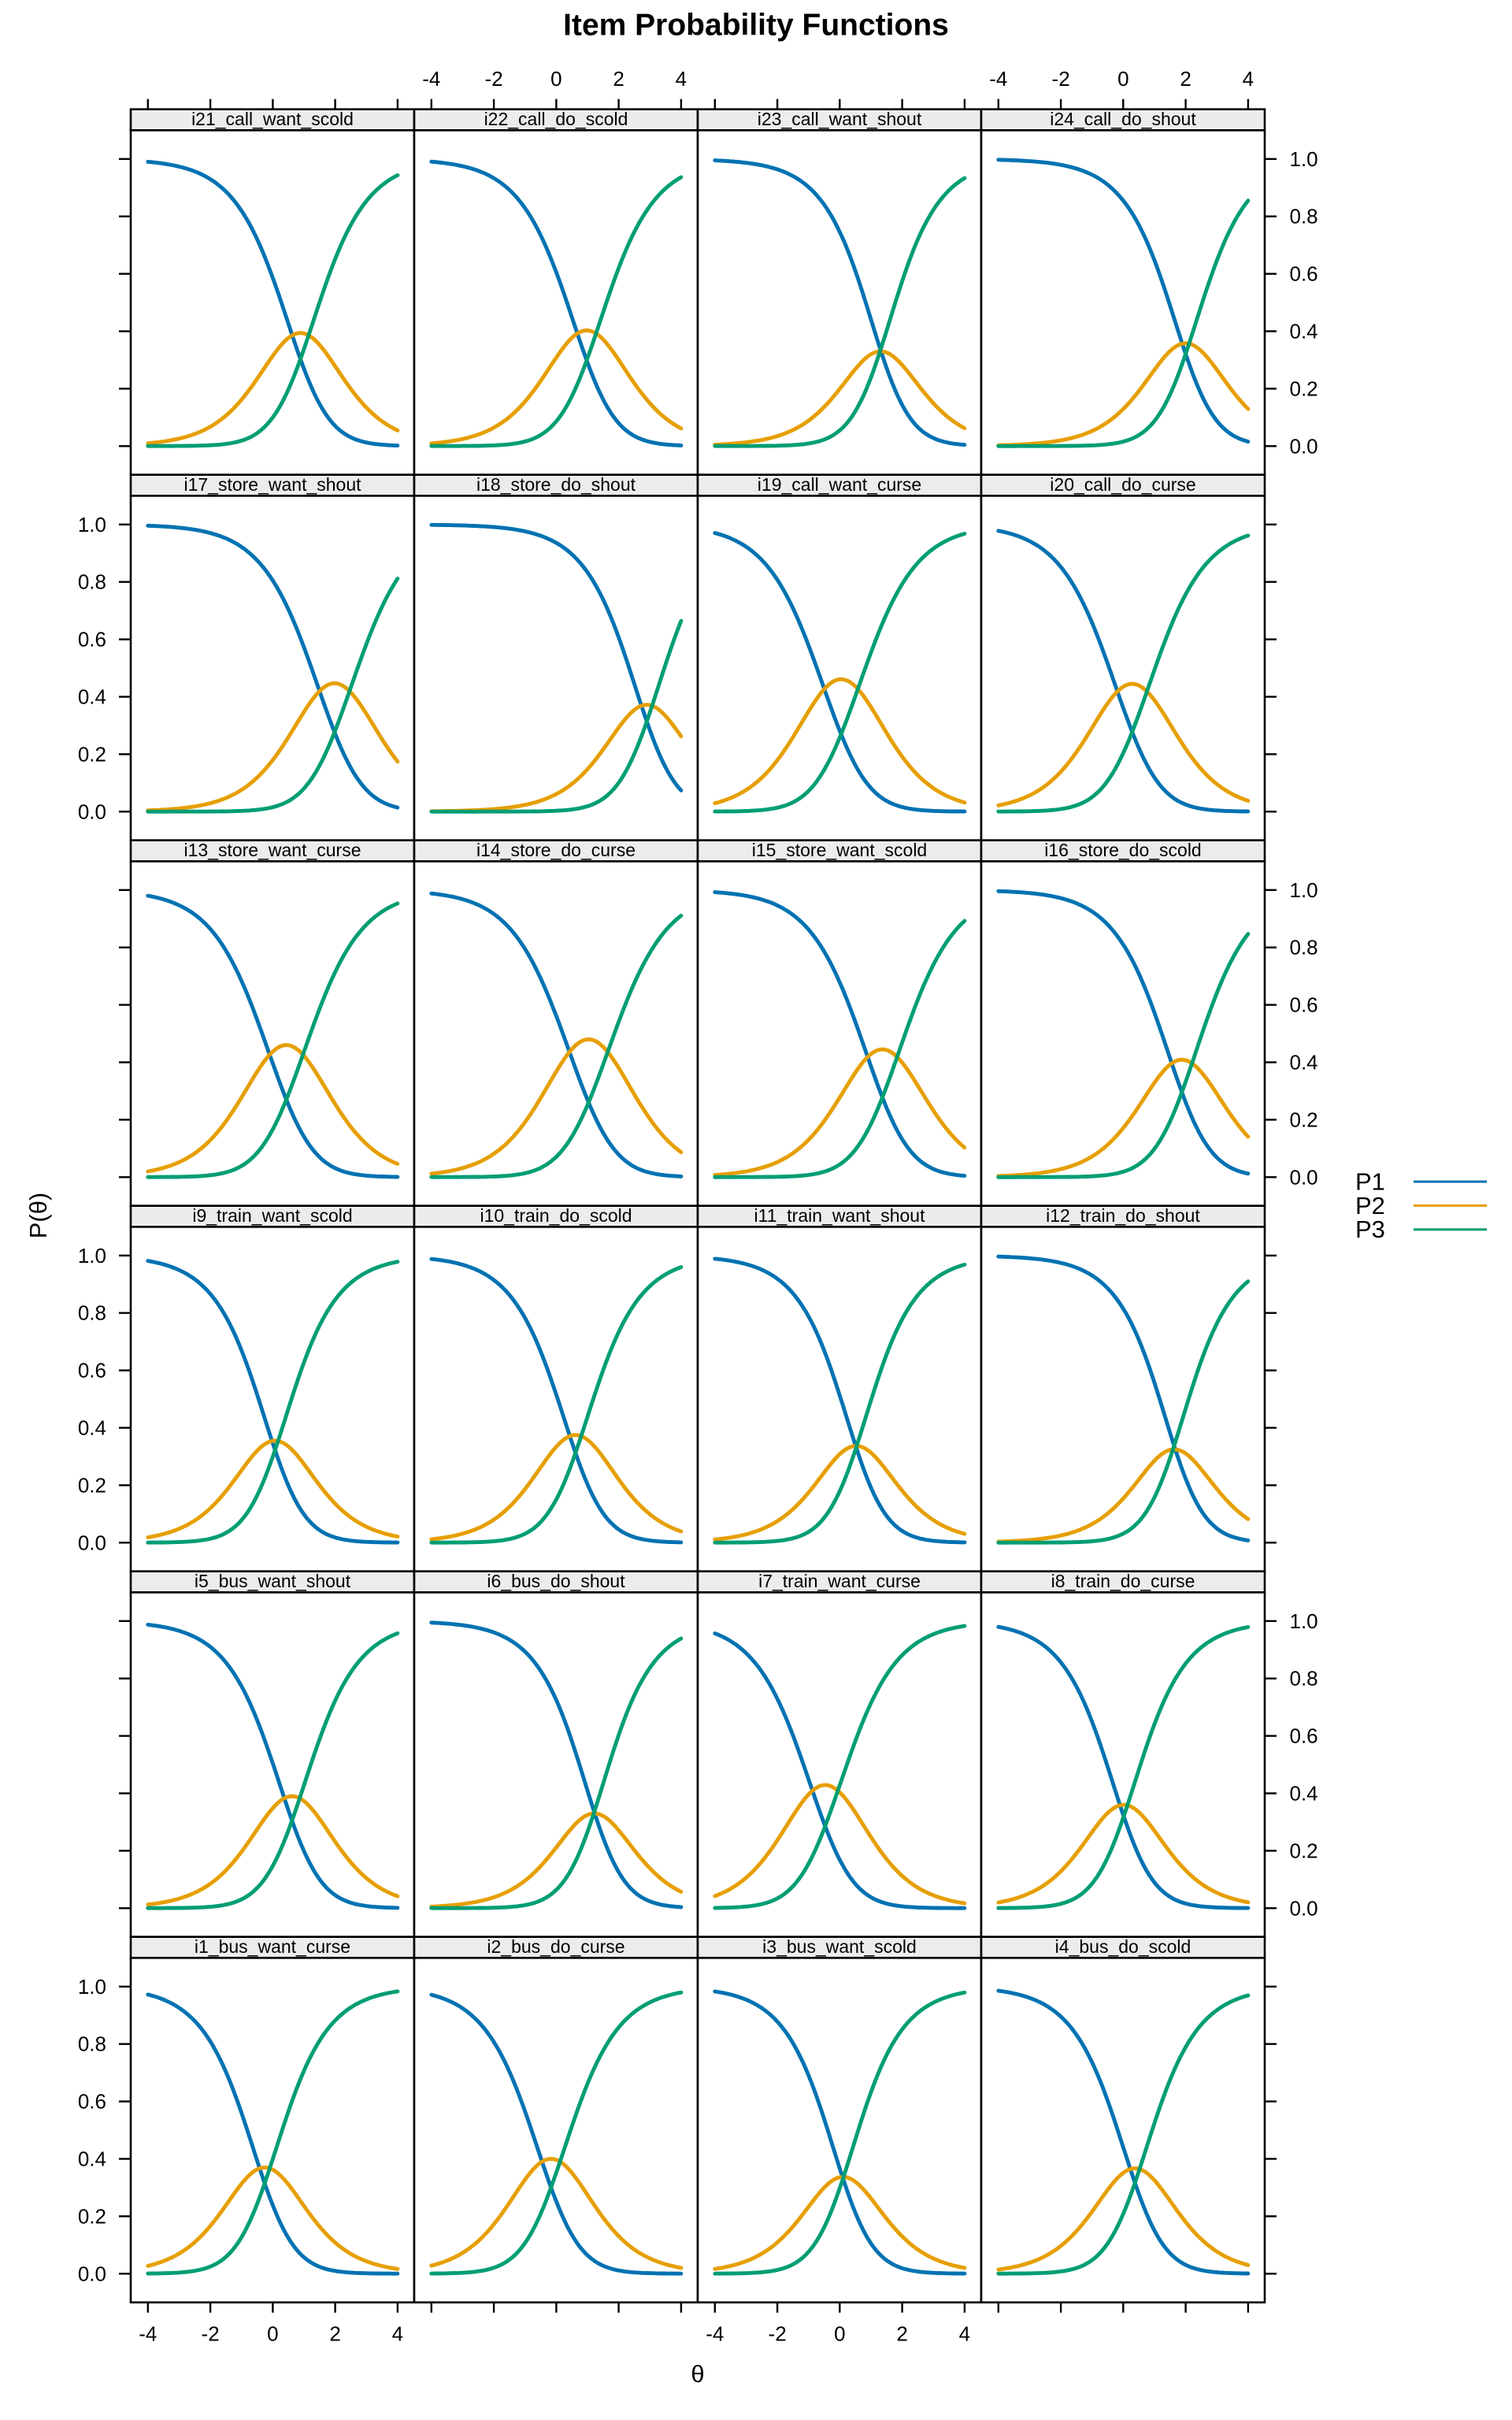 The width and height of the screenshot is (1512, 2420). What do you see at coordinates (1123, 119) in the screenshot?
I see `svg-text: i24_call_do_shout` at bounding box center [1123, 119].